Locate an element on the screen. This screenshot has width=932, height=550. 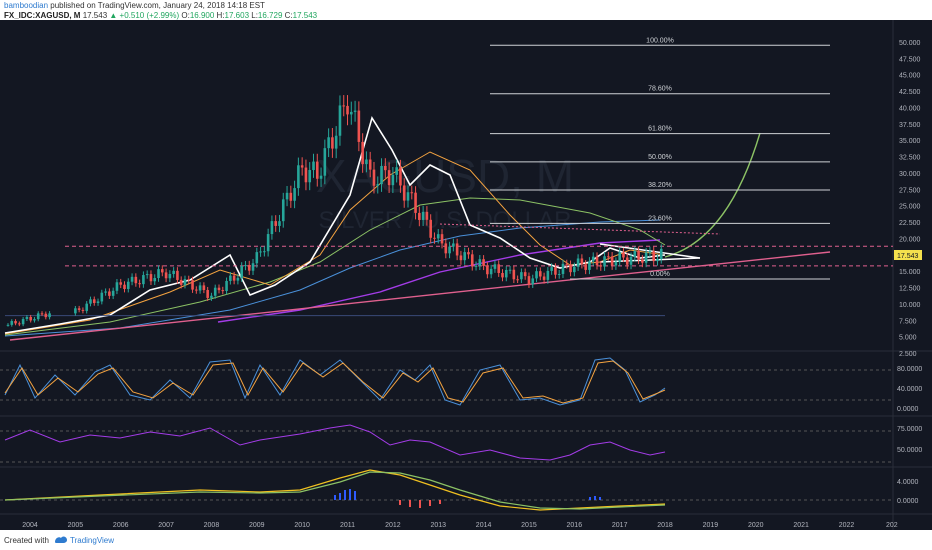
macd-signal-line is located at coordinates (335, 490).